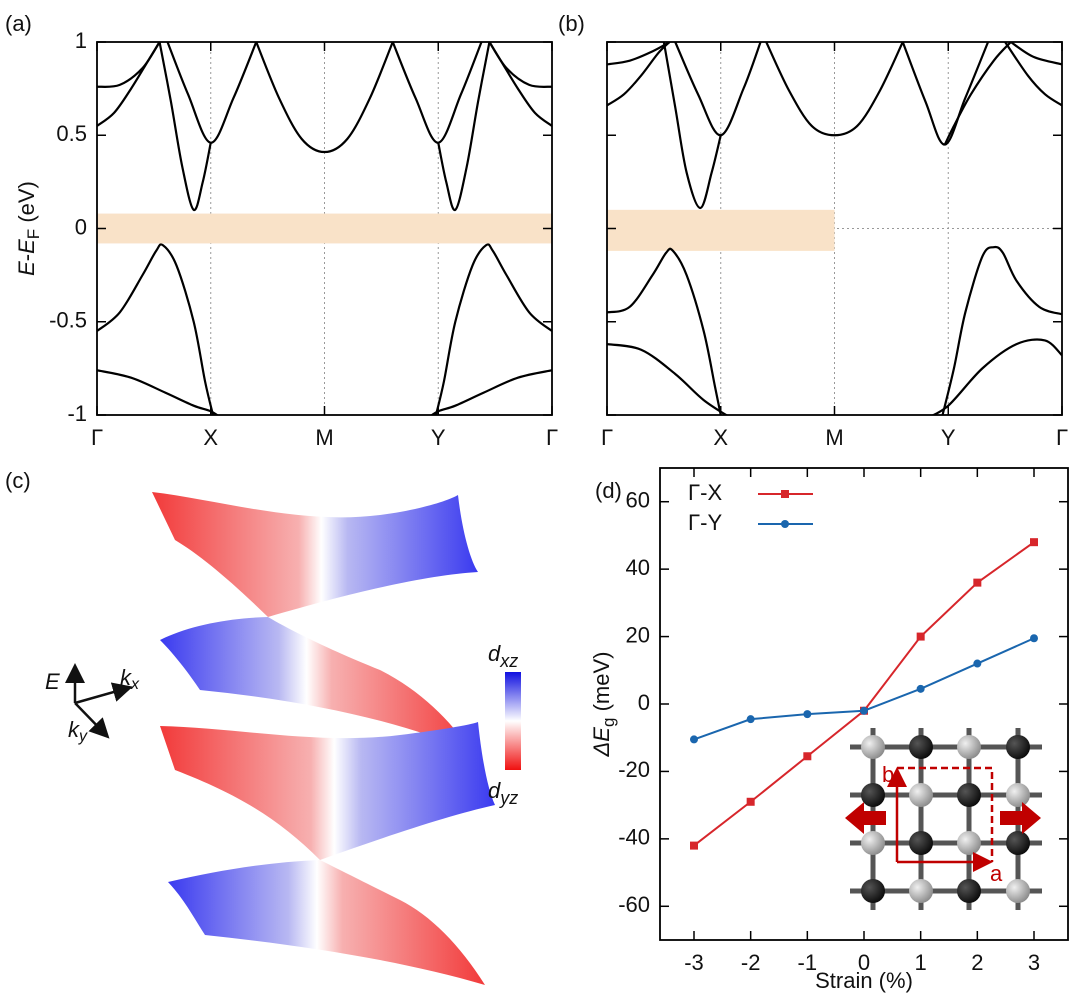 The width and height of the screenshot is (1080, 995). I want to click on axis-arrow, so click(92, 720).